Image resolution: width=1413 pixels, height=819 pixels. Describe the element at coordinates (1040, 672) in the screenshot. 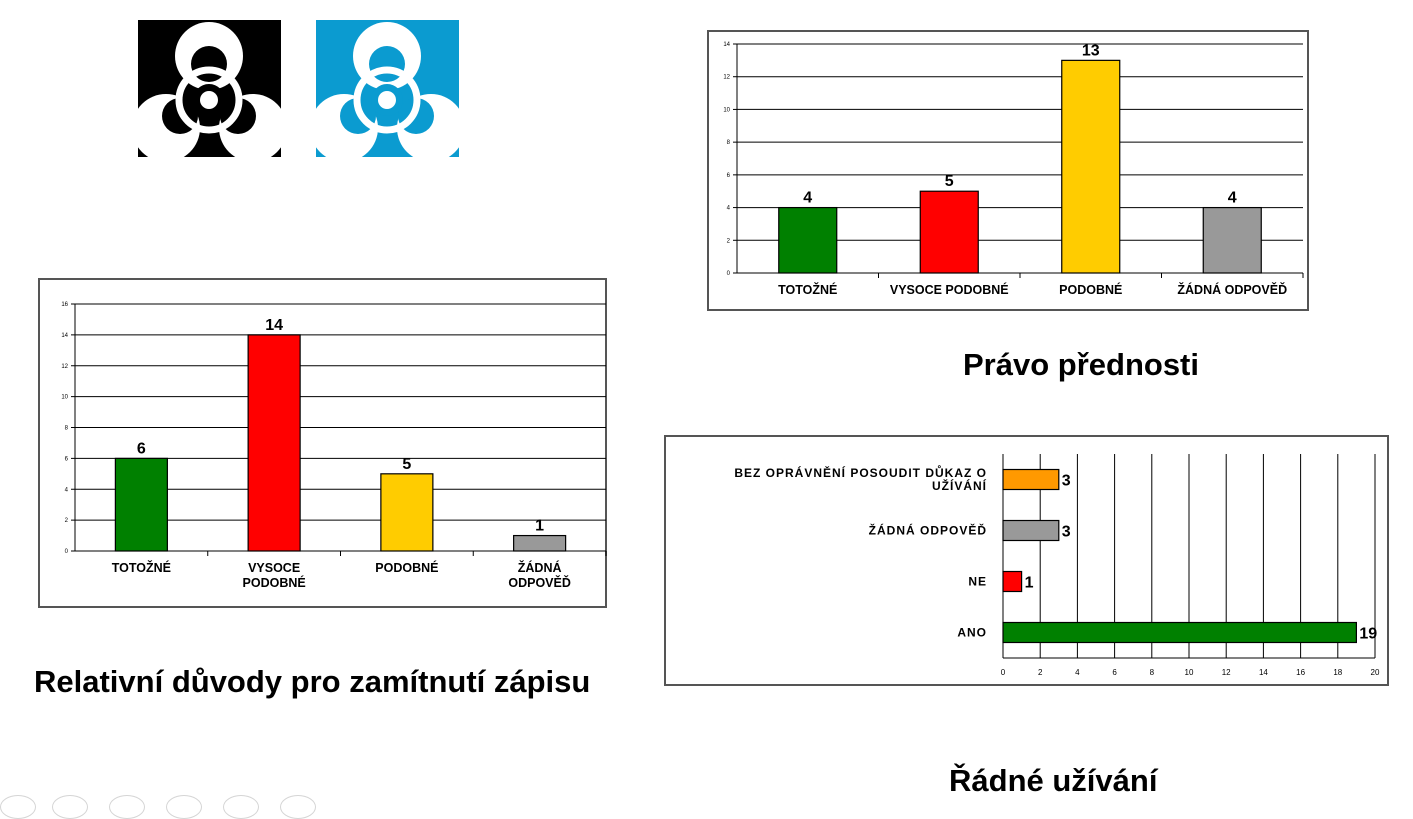

I see `x-tick-label: 2` at that location.